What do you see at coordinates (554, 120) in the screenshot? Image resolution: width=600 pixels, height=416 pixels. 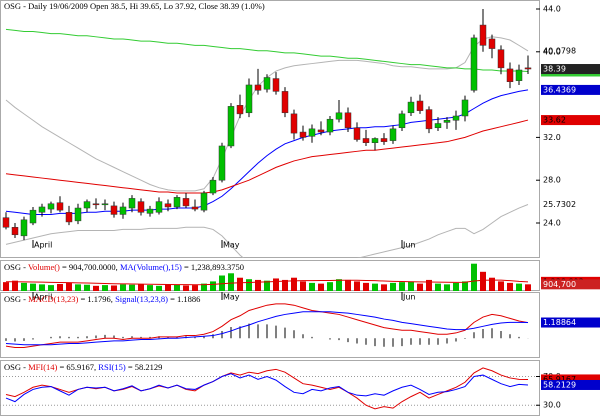 I see `value-label: 33.62` at bounding box center [554, 120].